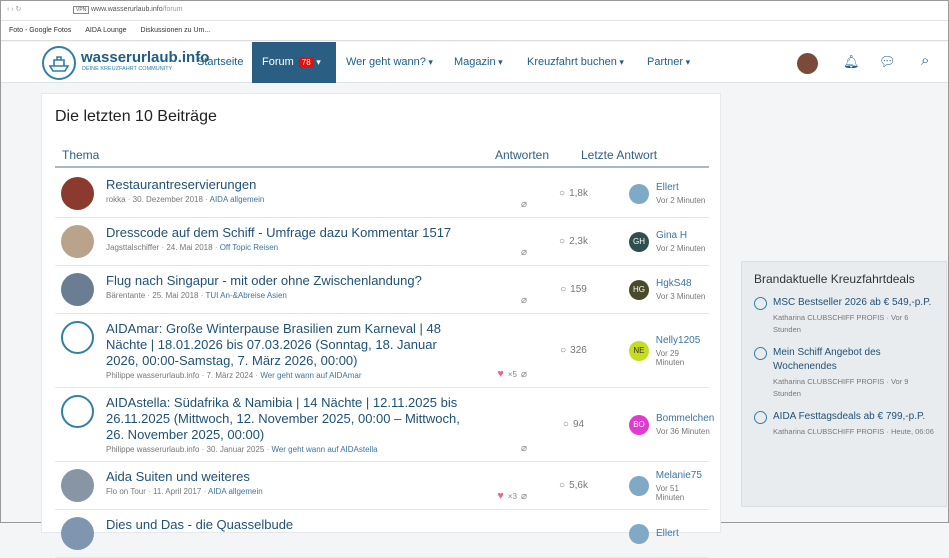  I want to click on forum-link: Wer geht wann auf AIDAstella, so click(320, 449).